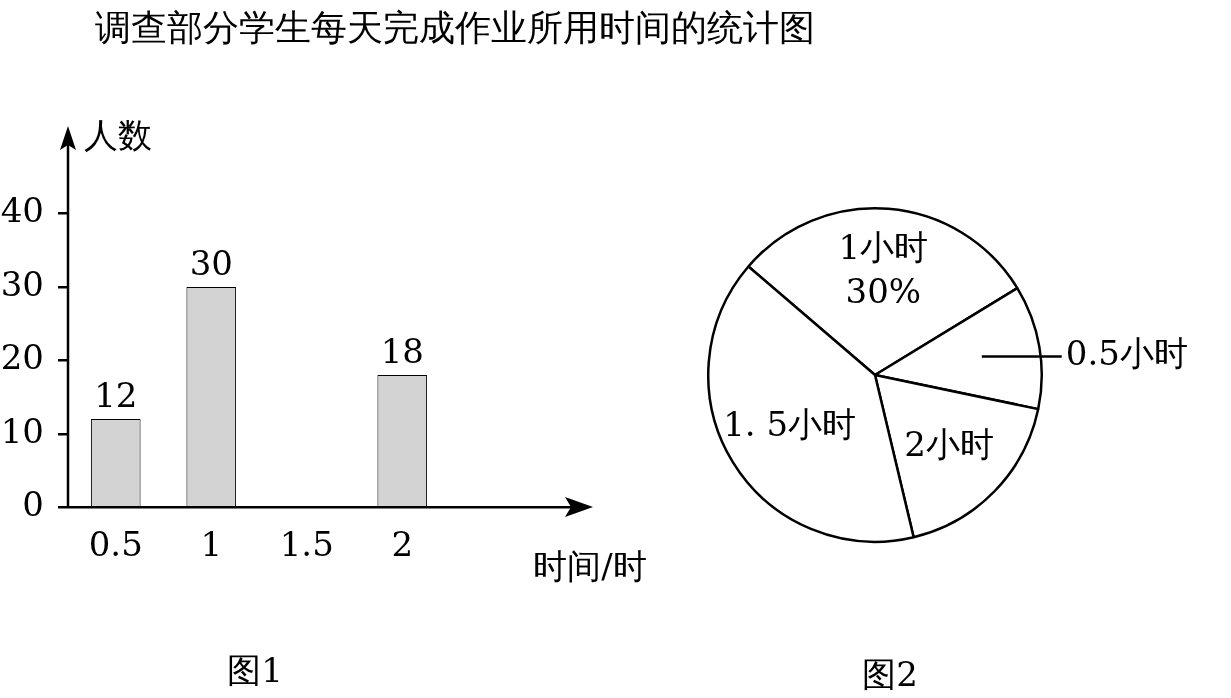 This screenshot has width=1231, height=698. What do you see at coordinates (115, 544) in the screenshot?
I see `x-tick-label: 0.5` at bounding box center [115, 544].